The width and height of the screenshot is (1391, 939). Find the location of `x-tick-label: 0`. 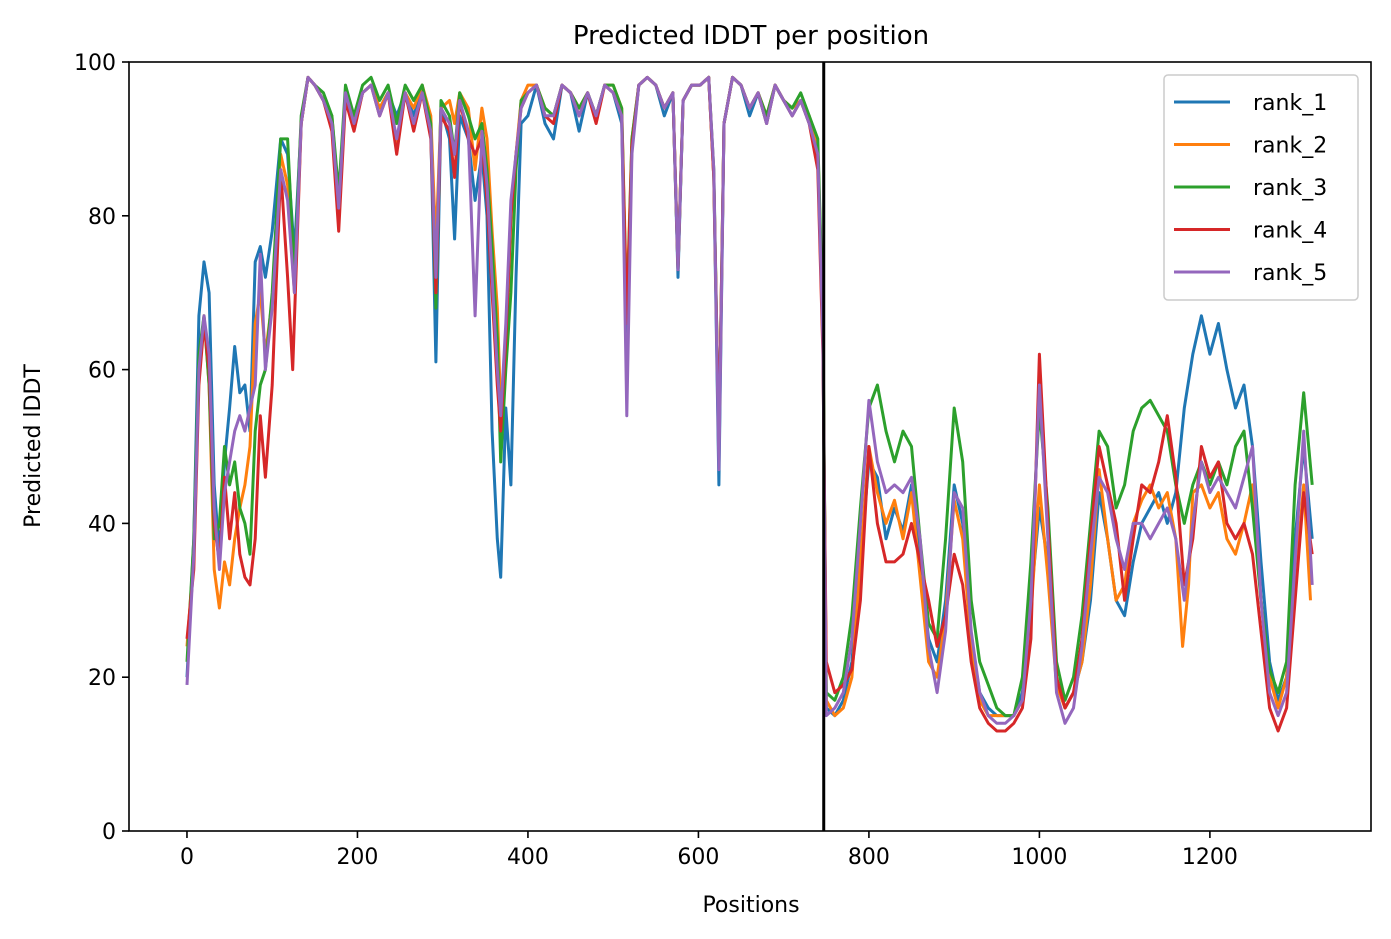

x-tick-label: 0 is located at coordinates (187, 857).